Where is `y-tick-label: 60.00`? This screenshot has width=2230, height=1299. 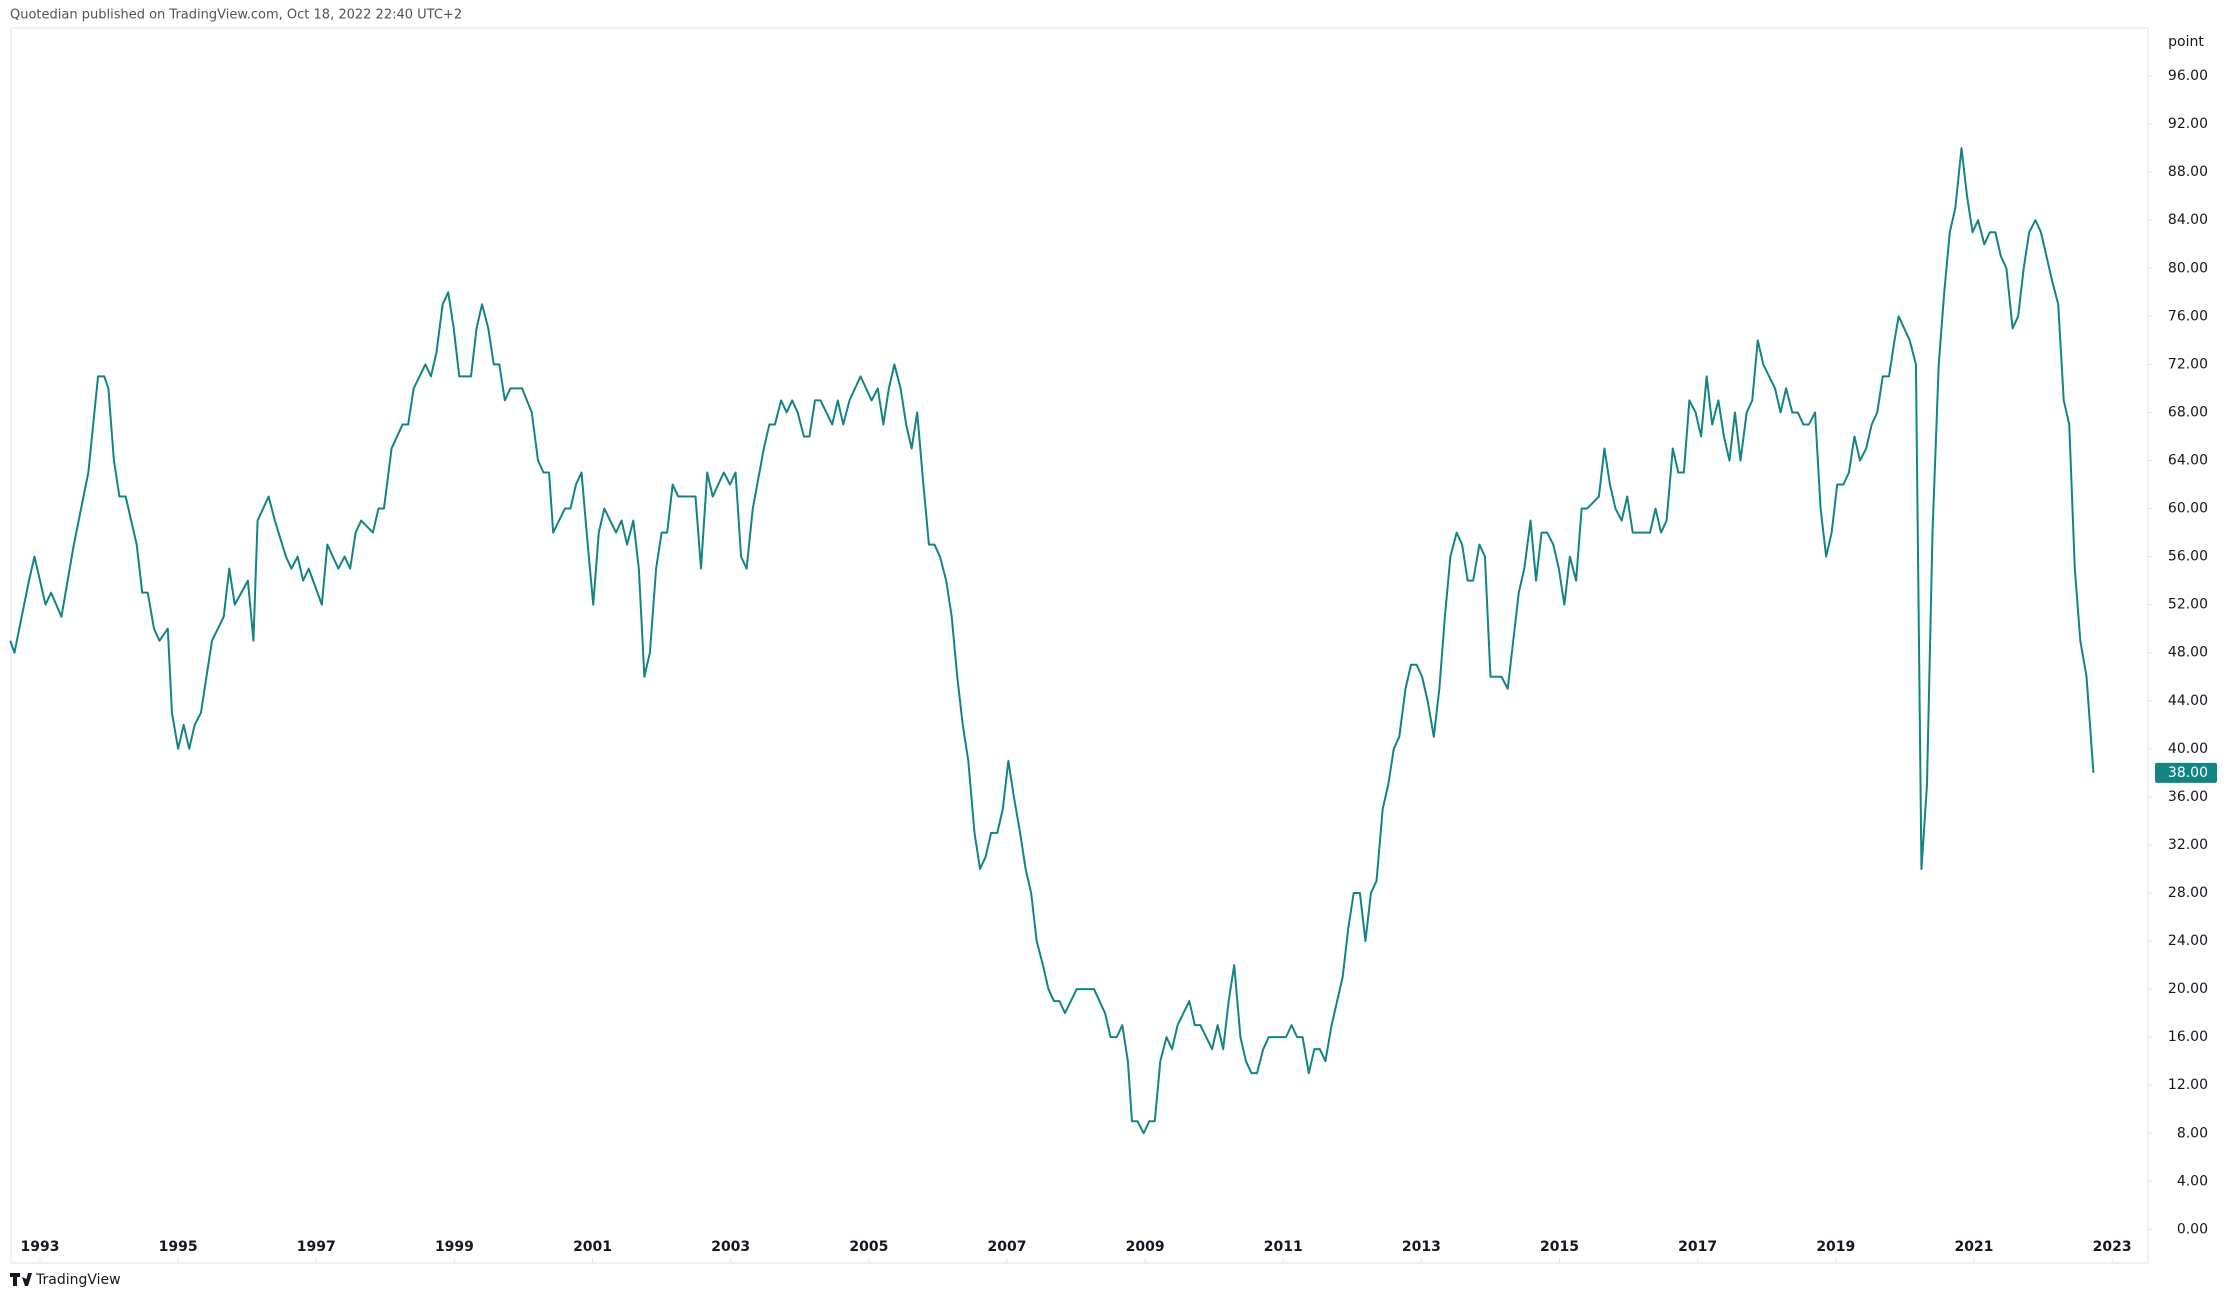
y-tick-label: 60.00 is located at coordinates (2188, 509).